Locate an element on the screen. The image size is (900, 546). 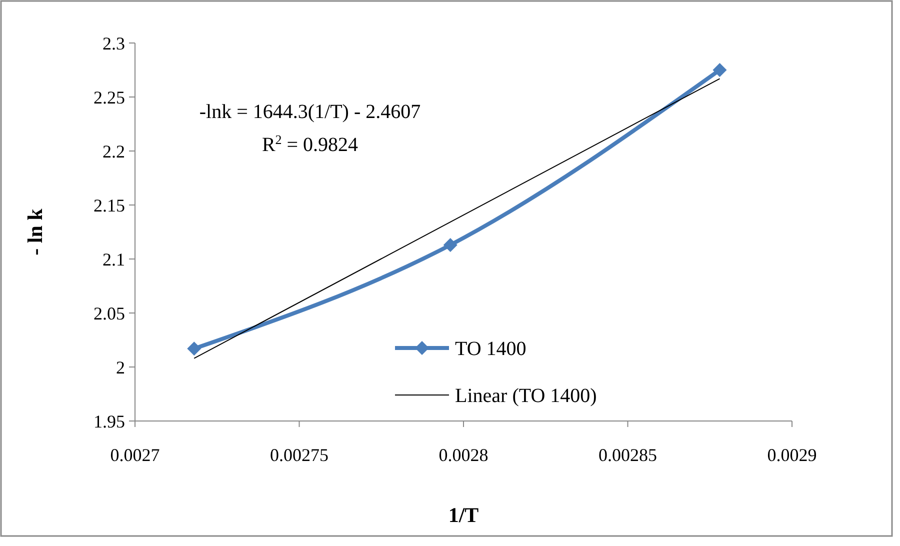
legend-label: TO 1400 is located at coordinates (490, 349).